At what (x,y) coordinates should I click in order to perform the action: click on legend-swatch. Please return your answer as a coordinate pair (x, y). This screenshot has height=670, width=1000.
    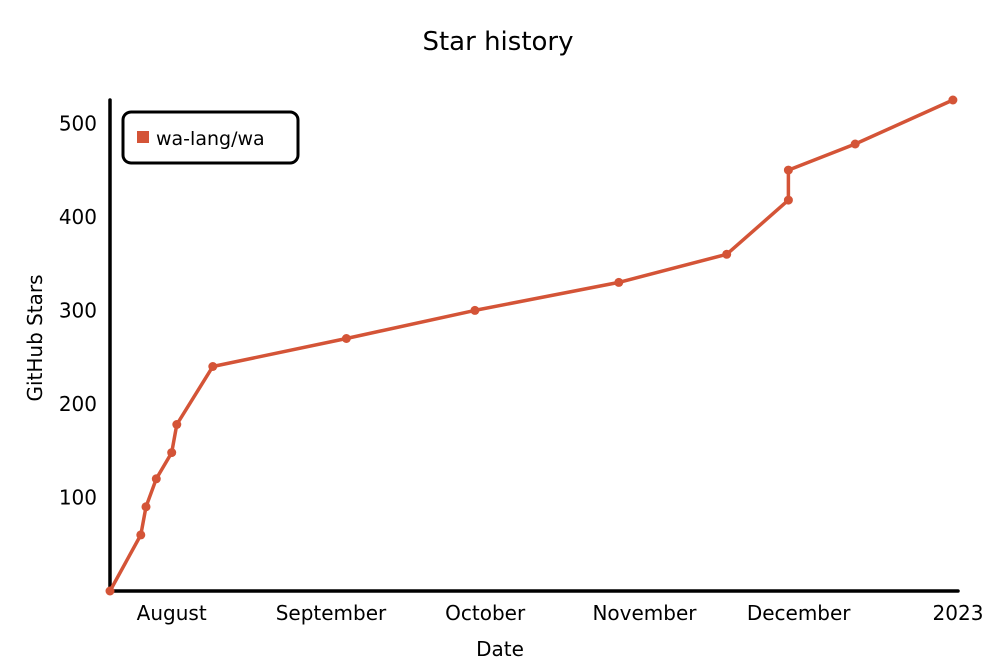
    Looking at the image, I should click on (143, 137).